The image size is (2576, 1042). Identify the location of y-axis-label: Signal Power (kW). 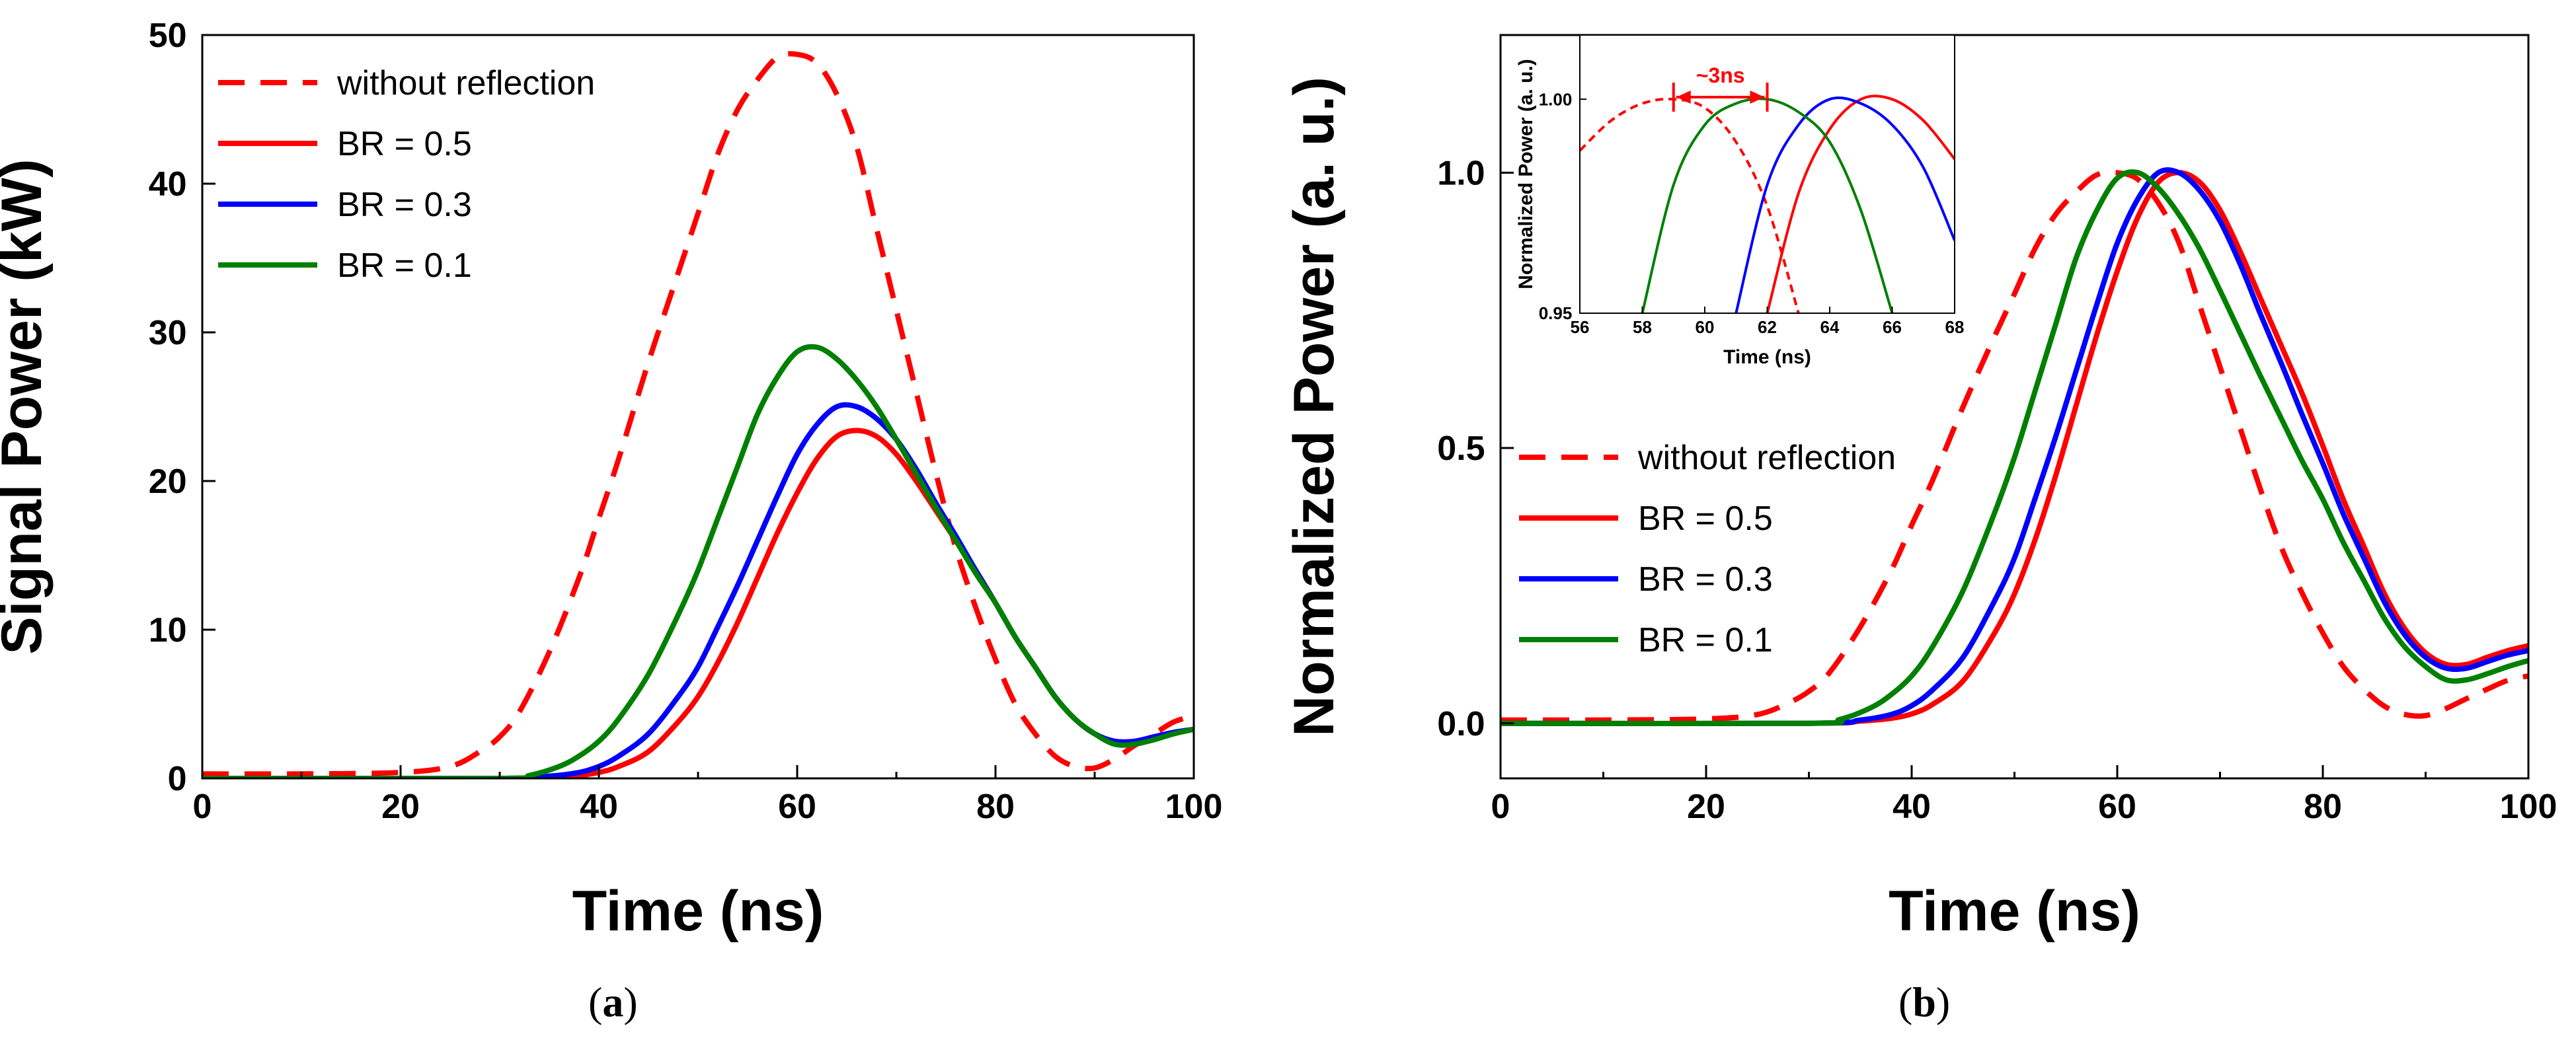
(27, 406).